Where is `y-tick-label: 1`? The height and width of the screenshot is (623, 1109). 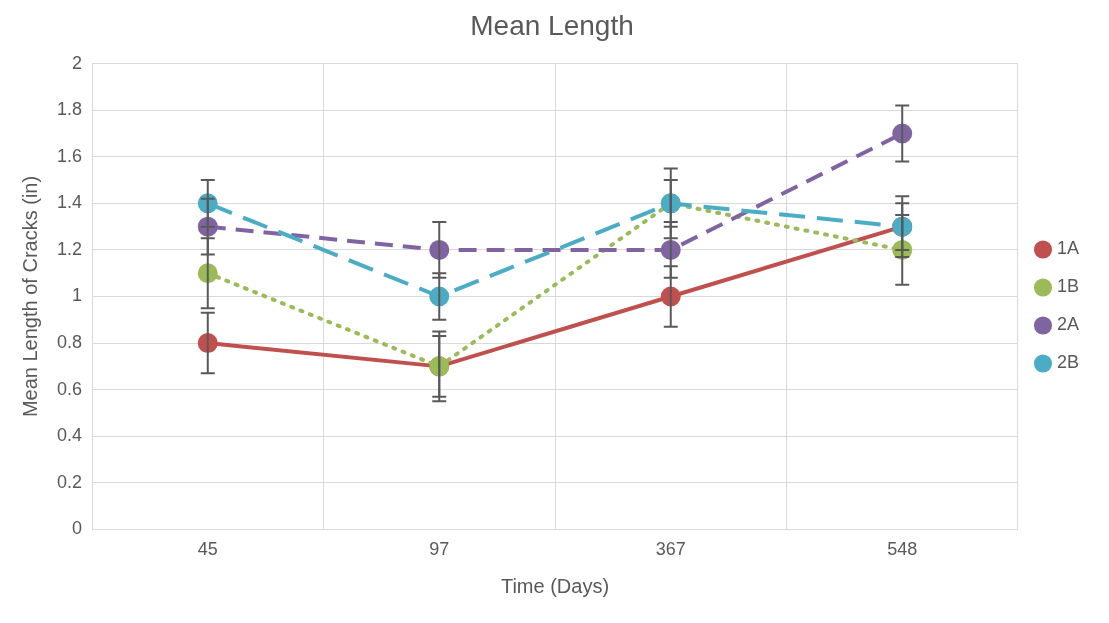
y-tick-label: 1 is located at coordinates (77, 295).